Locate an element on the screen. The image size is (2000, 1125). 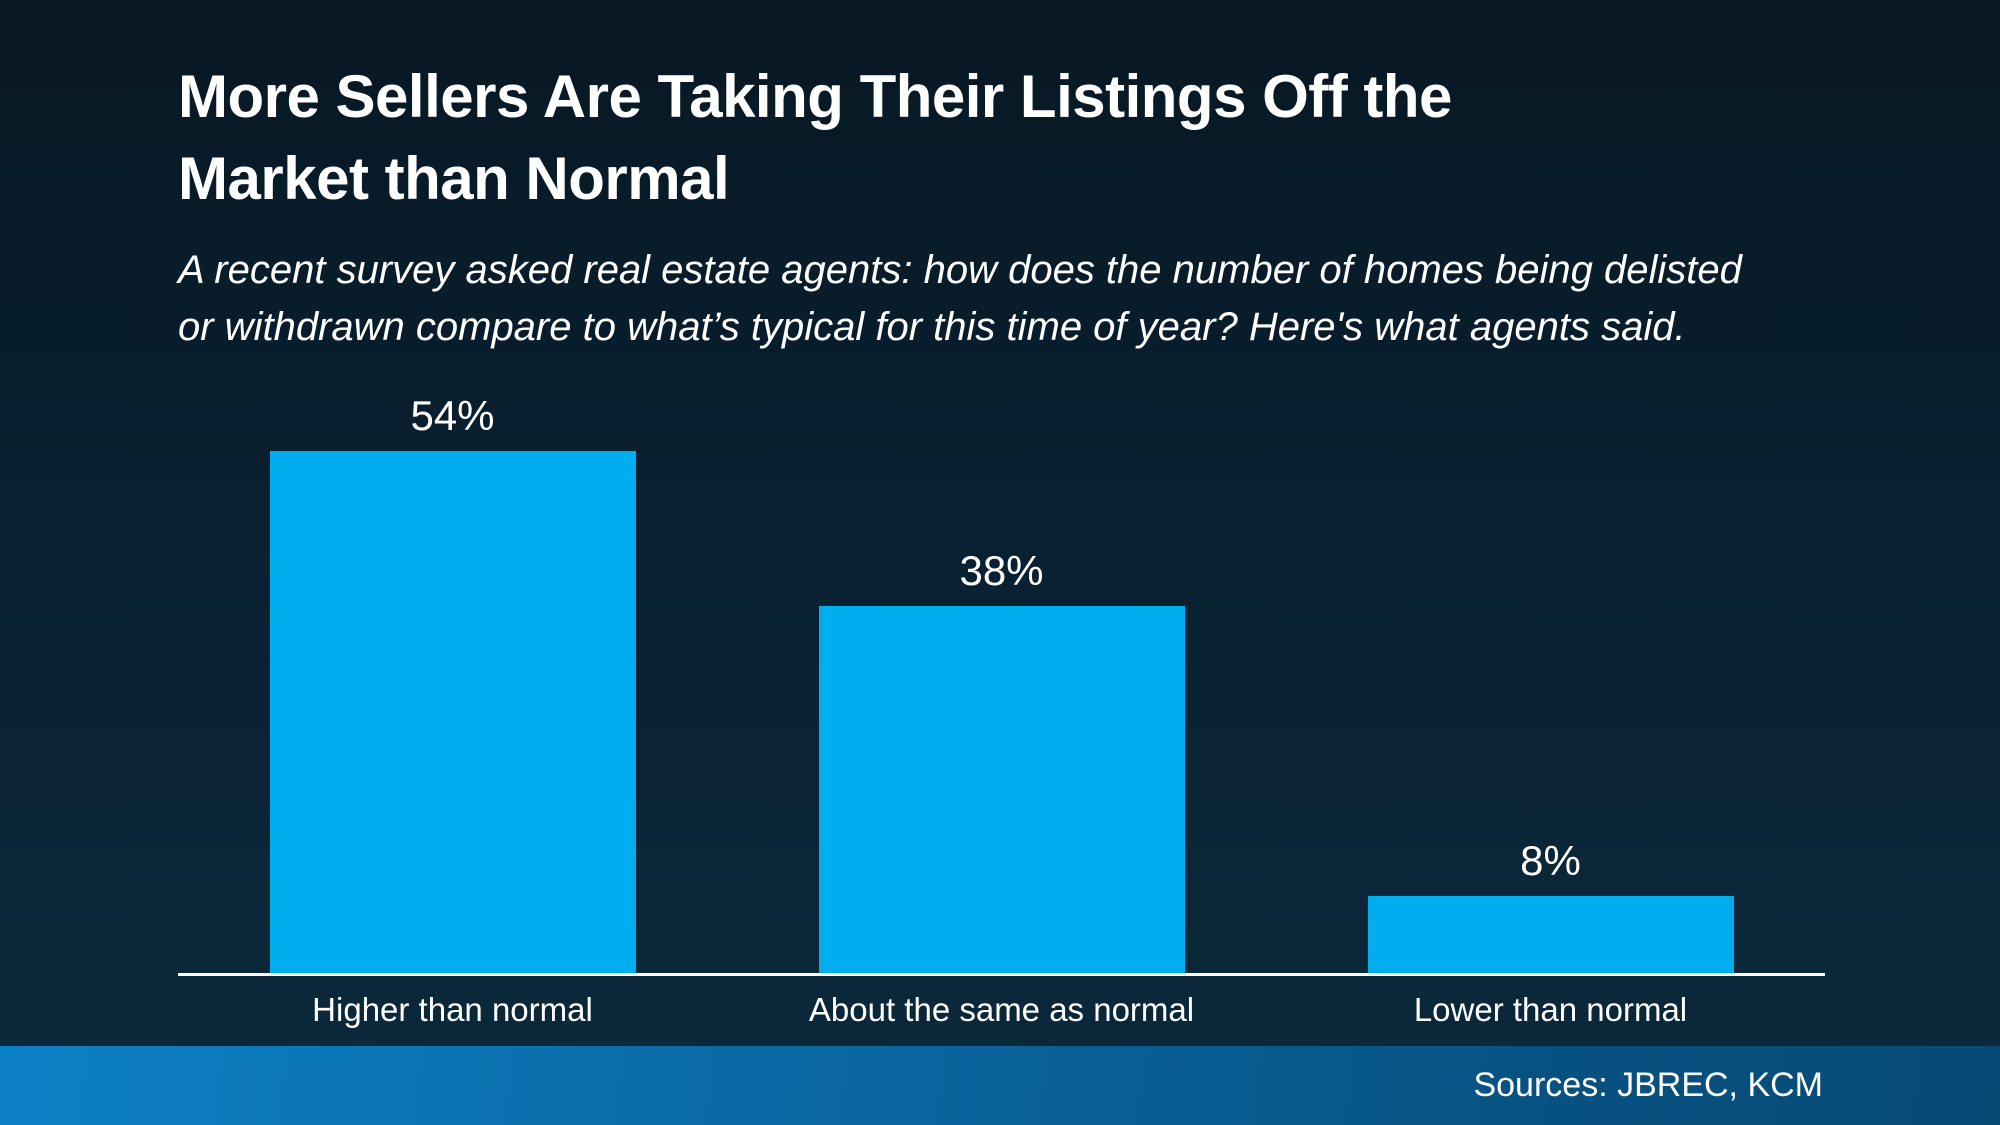
bar-value-label: 8% is located at coordinates (1550, 860).